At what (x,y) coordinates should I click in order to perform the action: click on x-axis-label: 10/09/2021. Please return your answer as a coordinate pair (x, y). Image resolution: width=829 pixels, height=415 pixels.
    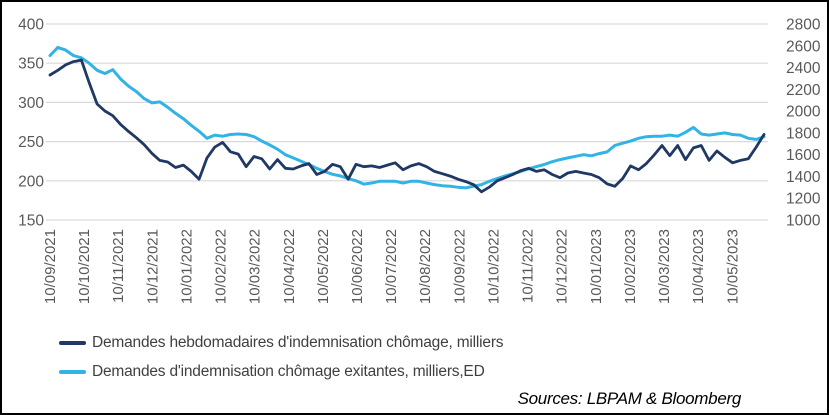
    Looking at the image, I should click on (50, 266).